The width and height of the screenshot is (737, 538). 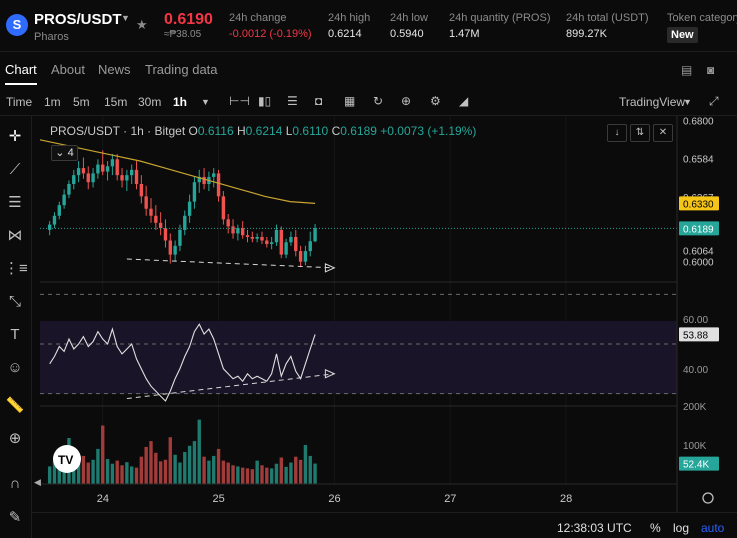 What do you see at coordinates (319, 101) in the screenshot?
I see `camera-icon: ◘` at bounding box center [319, 101].